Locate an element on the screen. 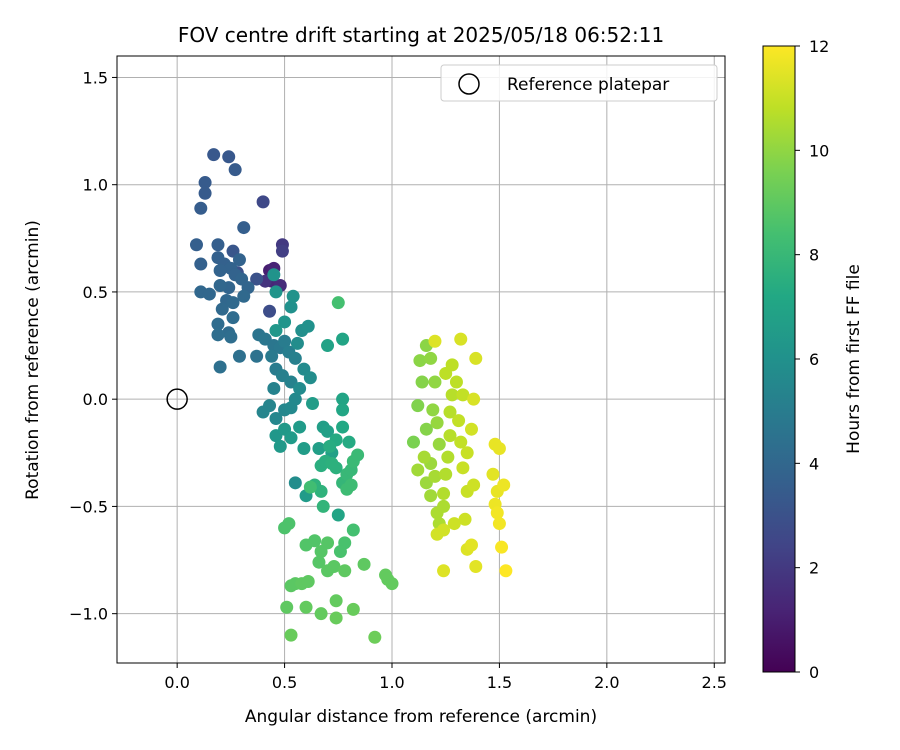  y-tick-label: 0.0 is located at coordinates (95, 399).